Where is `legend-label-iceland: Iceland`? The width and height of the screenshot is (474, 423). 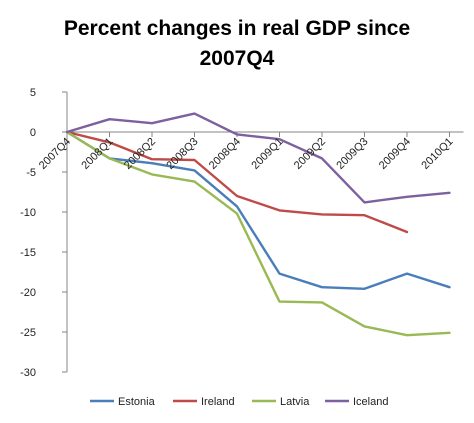 legend-label-iceland: Iceland is located at coordinates (370, 402).